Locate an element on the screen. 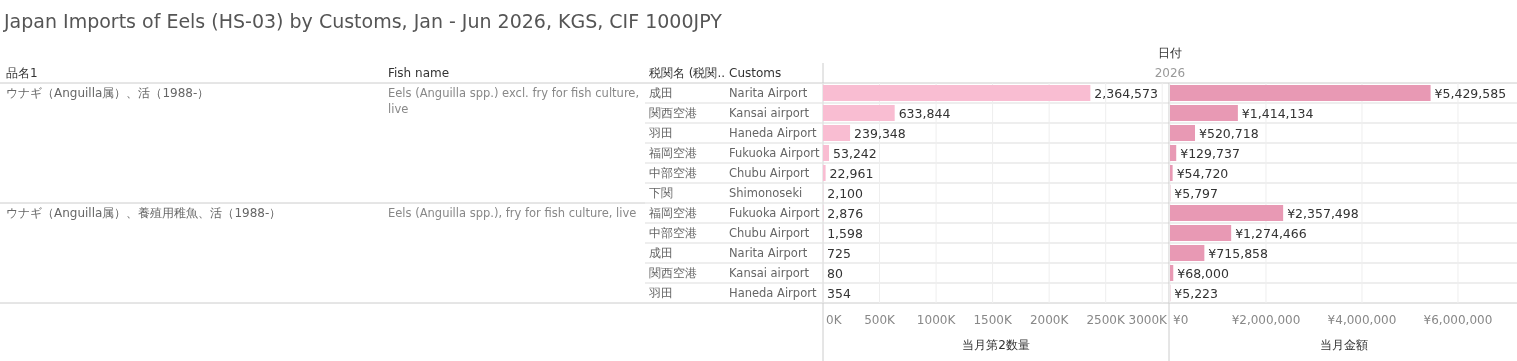 The width and height of the screenshot is (1517, 361). y-tick-label: Shimonoseki is located at coordinates (766, 193).